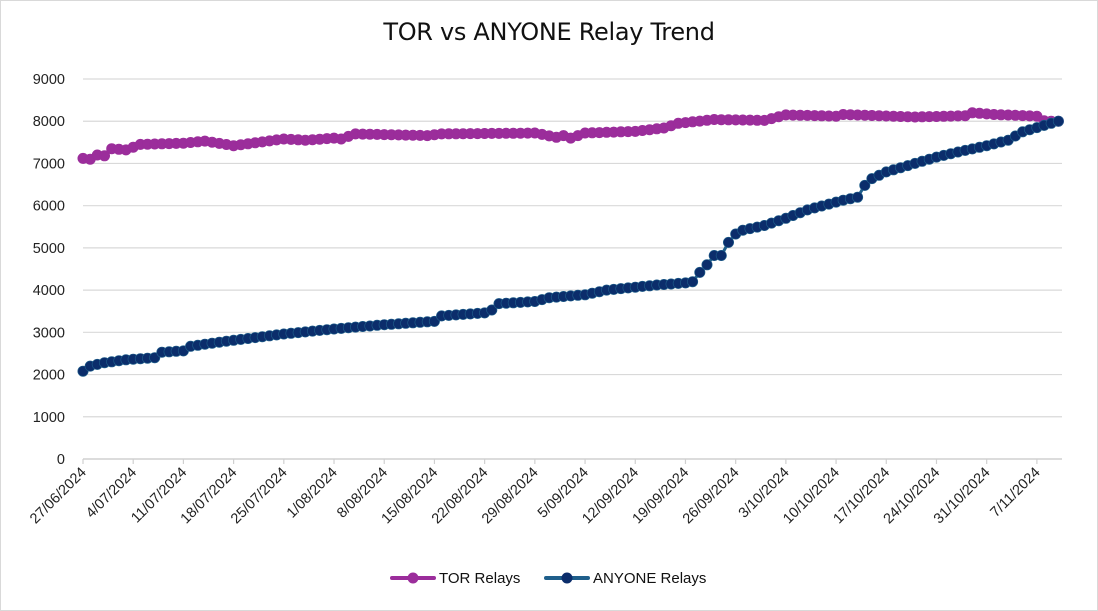 Image resolution: width=1098 pixels, height=611 pixels. I want to click on y-tick-label: 2000, so click(49, 376).